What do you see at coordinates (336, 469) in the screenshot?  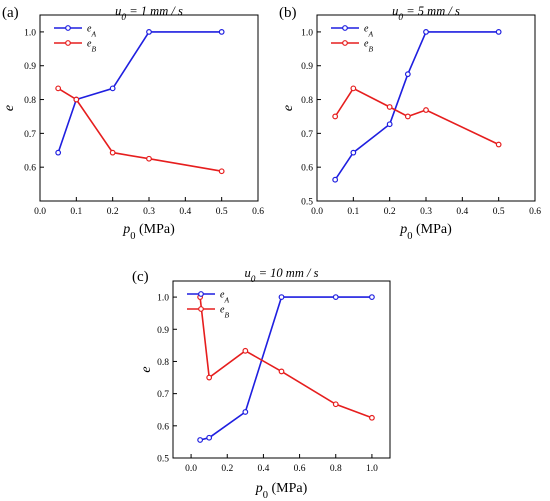 I see `x-tick-label: 0.8` at bounding box center [336, 469].